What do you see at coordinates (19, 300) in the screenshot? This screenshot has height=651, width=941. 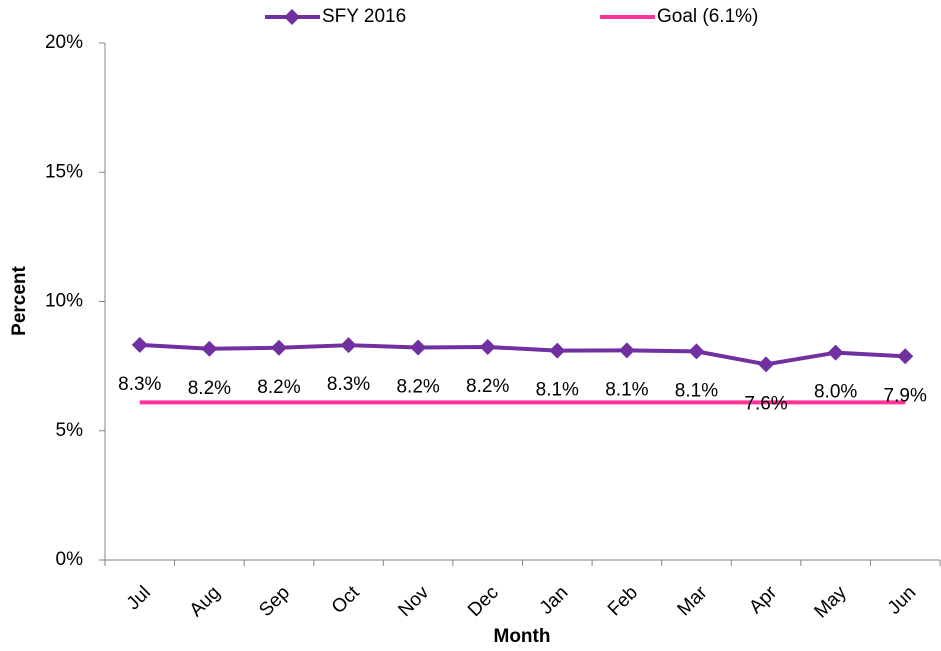 I see `y-axis-title: Percent` at bounding box center [19, 300].